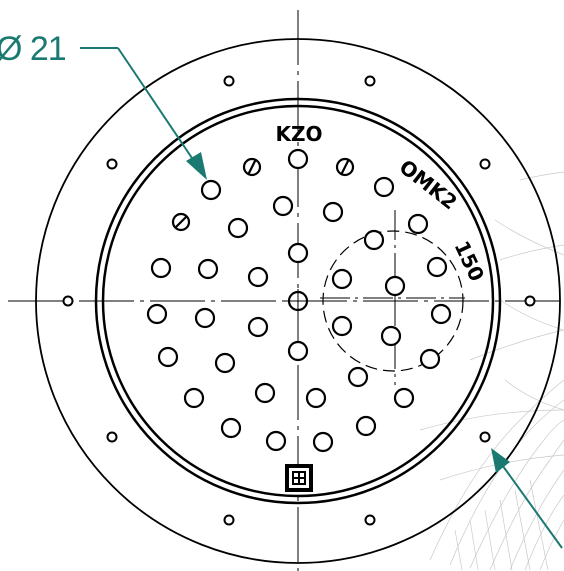 The height and width of the screenshot is (571, 564). I want to click on engraving-kzo: KZO, so click(298, 134).